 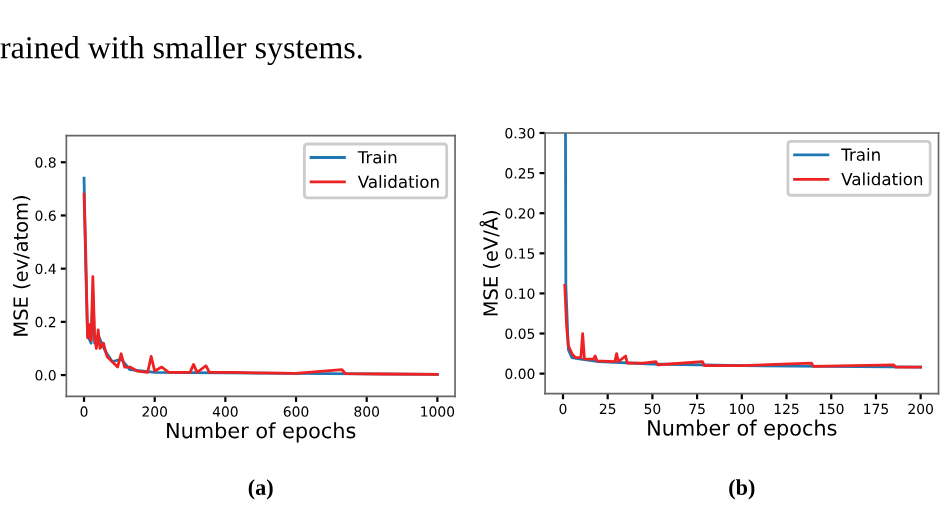 I want to click on text: (b), so click(x=742, y=489).